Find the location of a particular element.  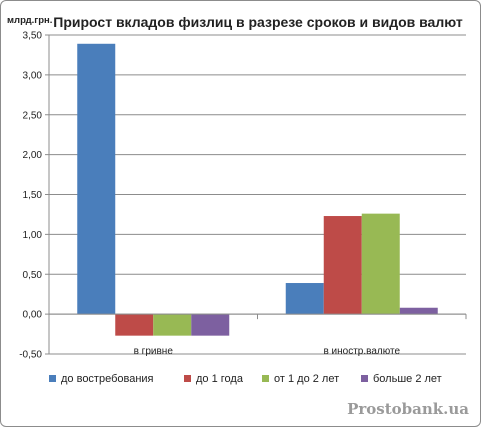

y-axis-label: млрд.грн. is located at coordinates (29, 20).